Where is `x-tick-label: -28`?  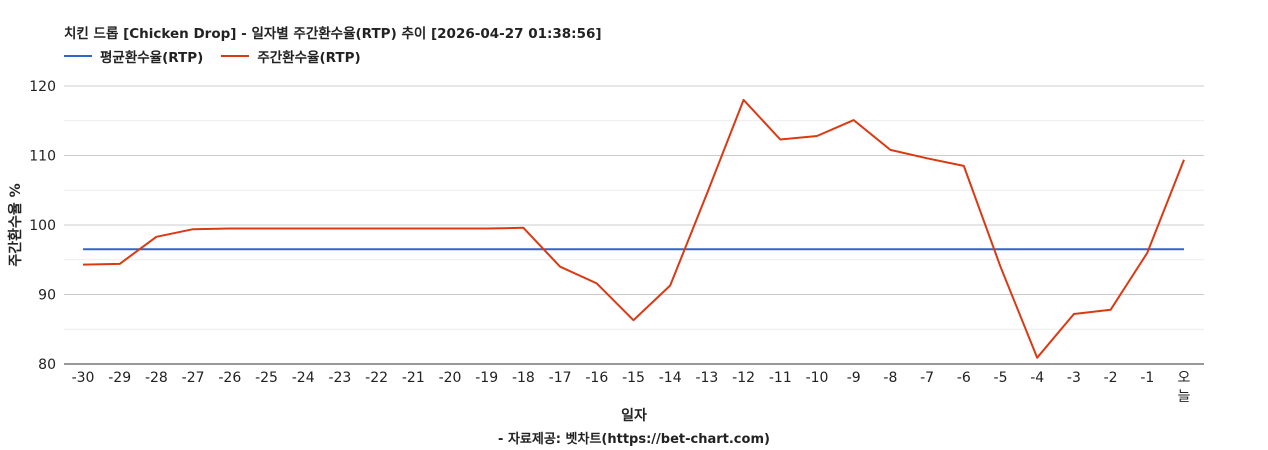 x-tick-label: -28 is located at coordinates (156, 378).